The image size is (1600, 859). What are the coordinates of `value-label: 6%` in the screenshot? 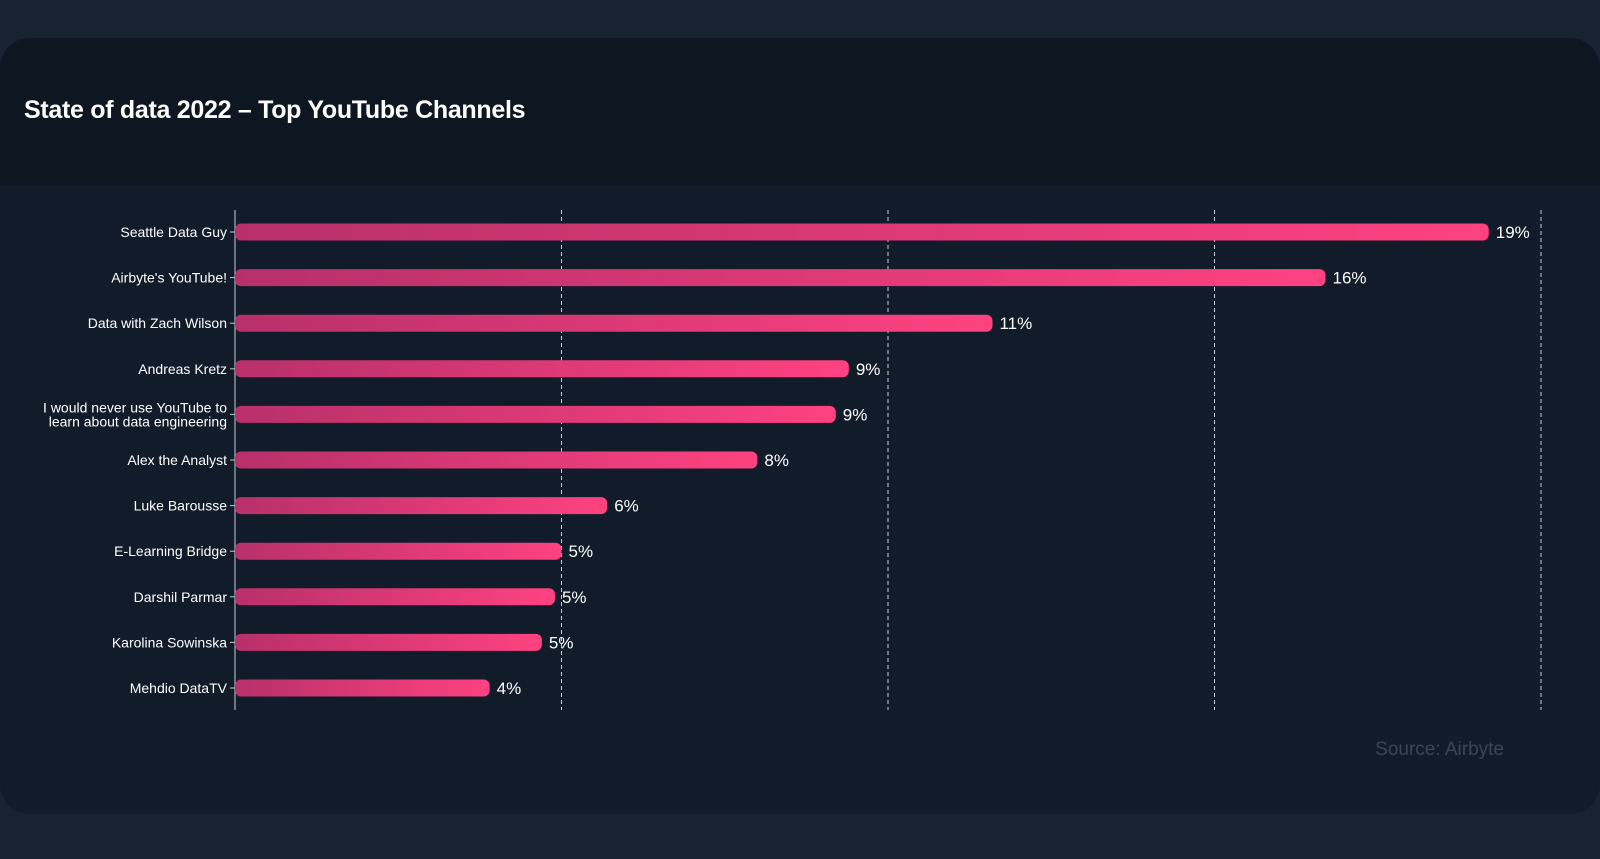 It's located at (626, 506).